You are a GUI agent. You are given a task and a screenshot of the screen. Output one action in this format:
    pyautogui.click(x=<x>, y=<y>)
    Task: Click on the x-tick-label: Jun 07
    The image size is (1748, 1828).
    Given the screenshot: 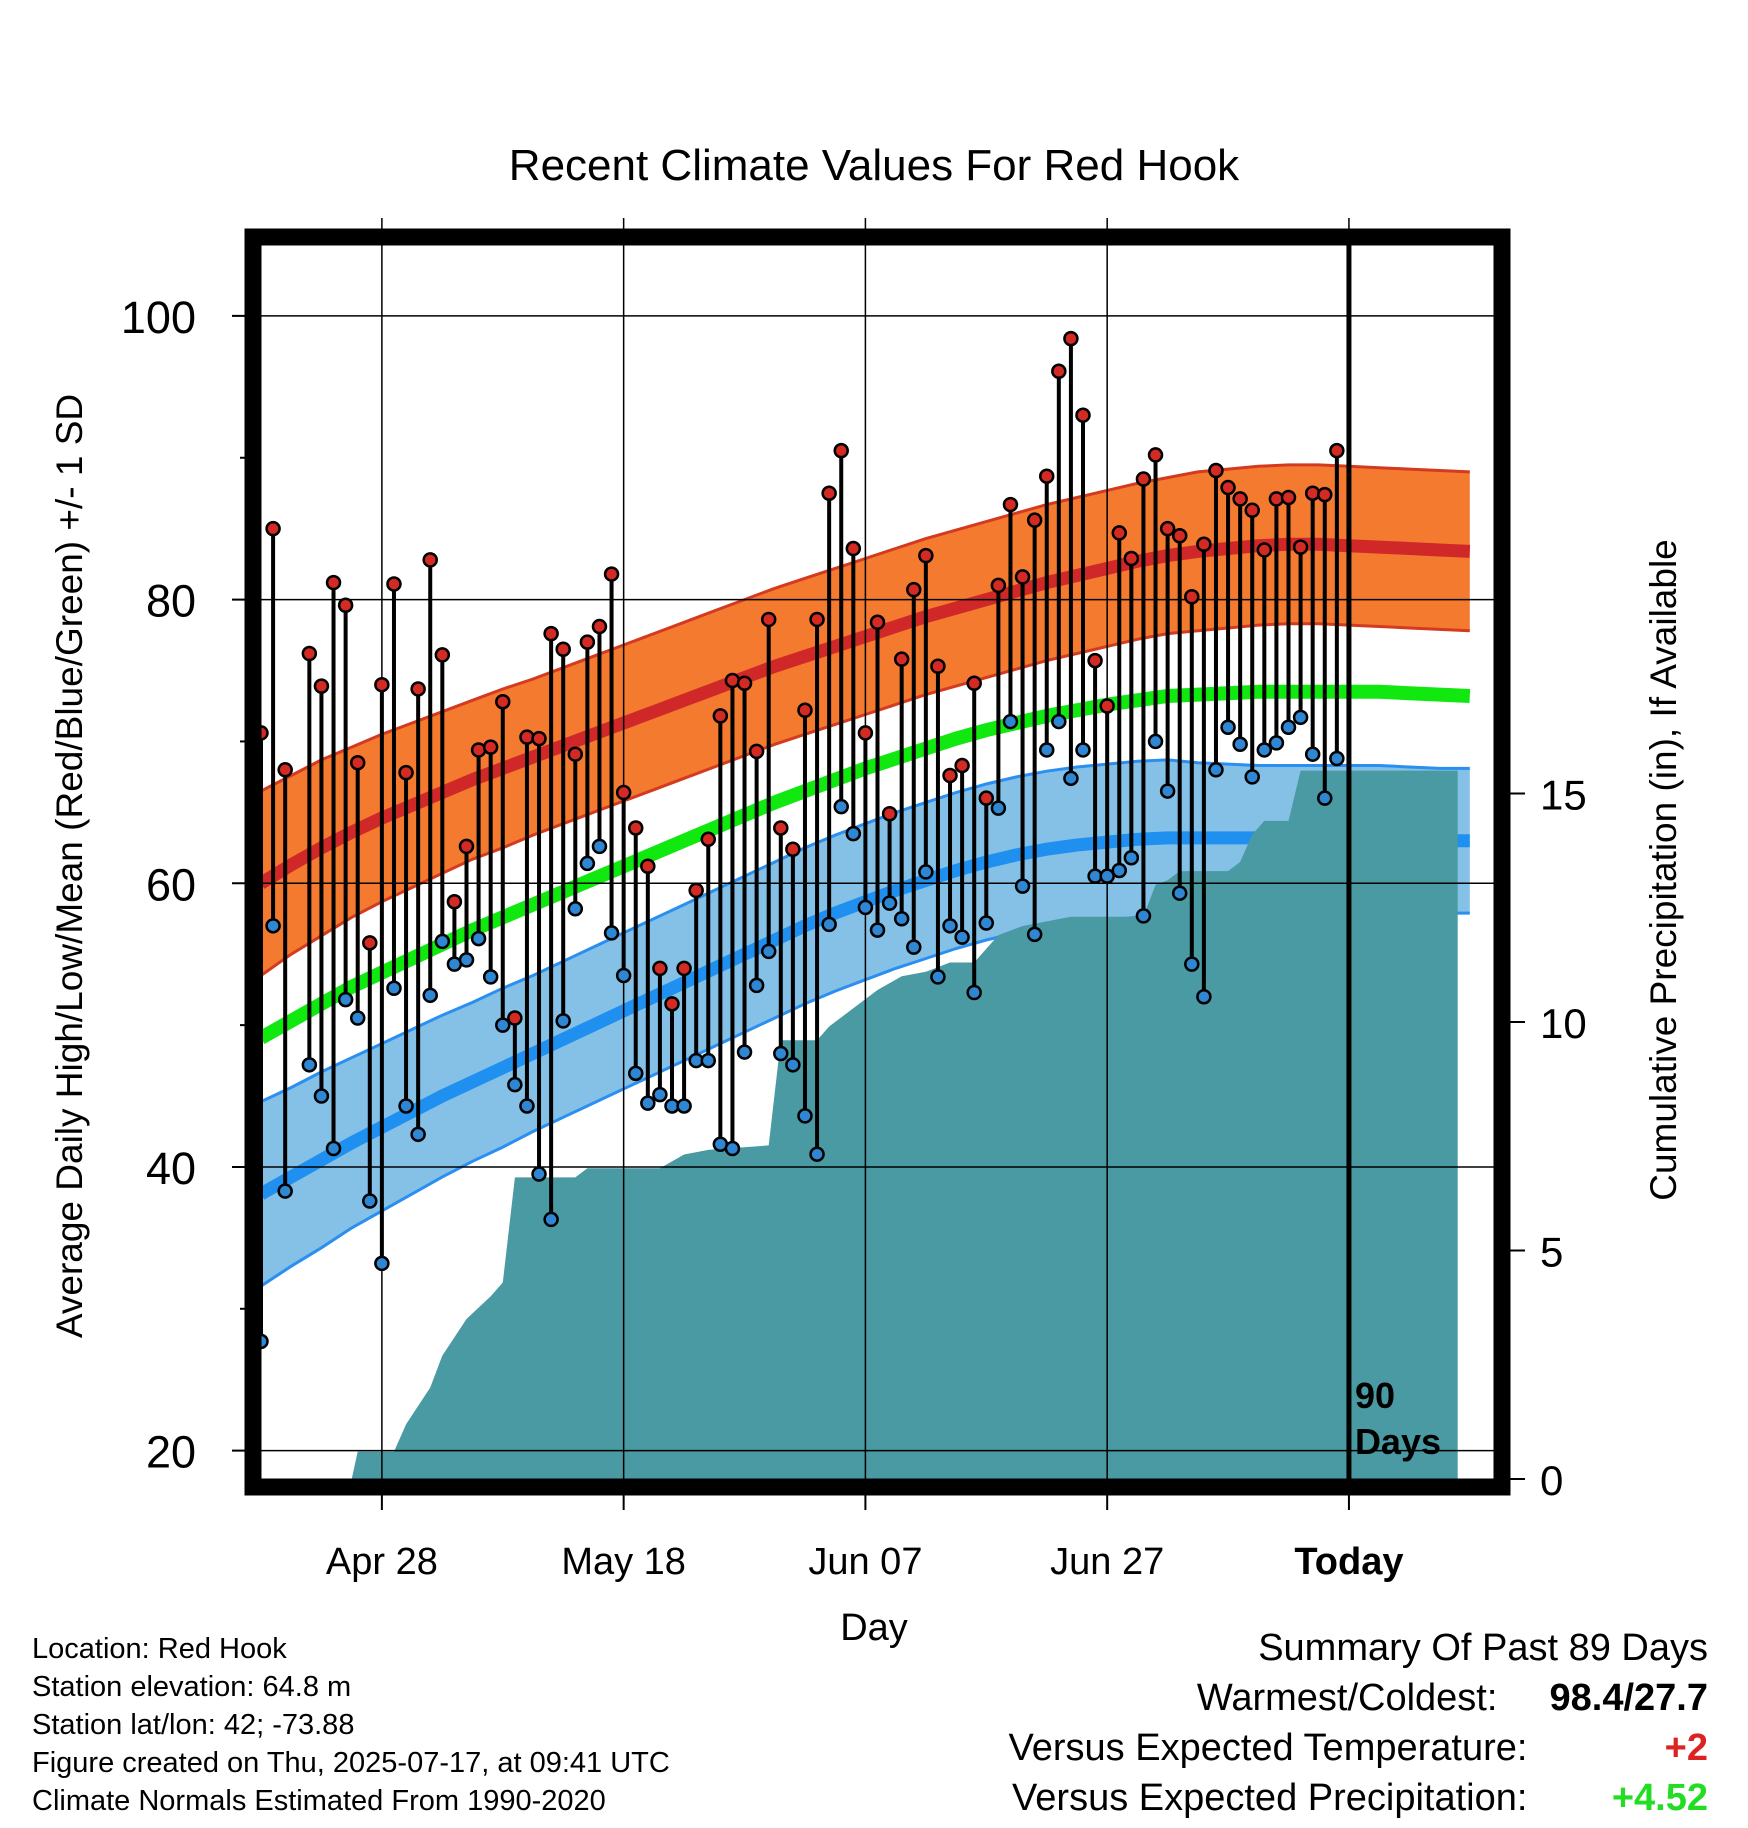 What is the action you would take?
    pyautogui.click(x=865, y=1562)
    